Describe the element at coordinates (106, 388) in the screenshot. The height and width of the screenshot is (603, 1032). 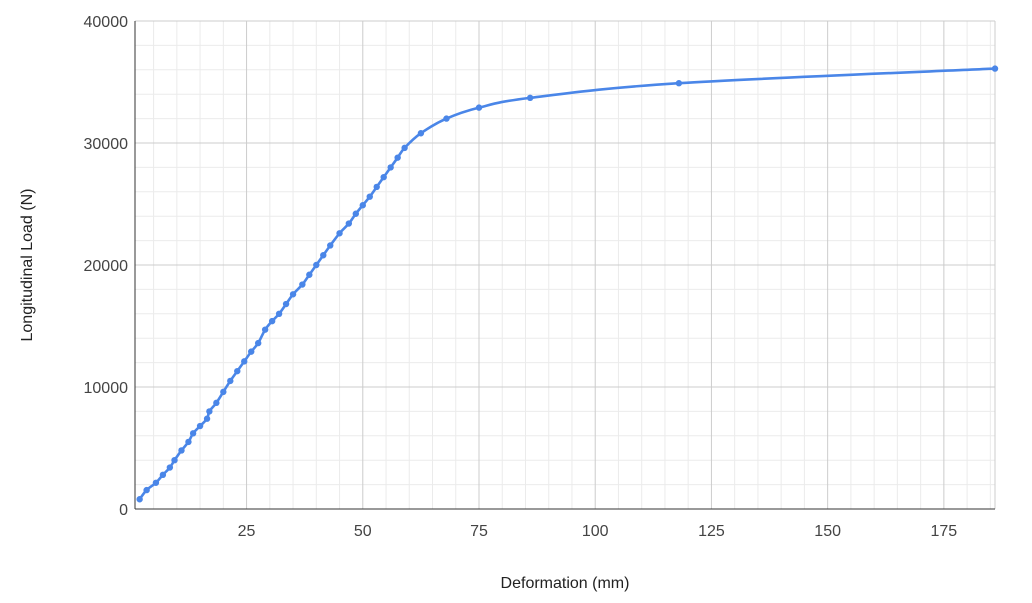
I see `y-tick-label: 10000` at that location.